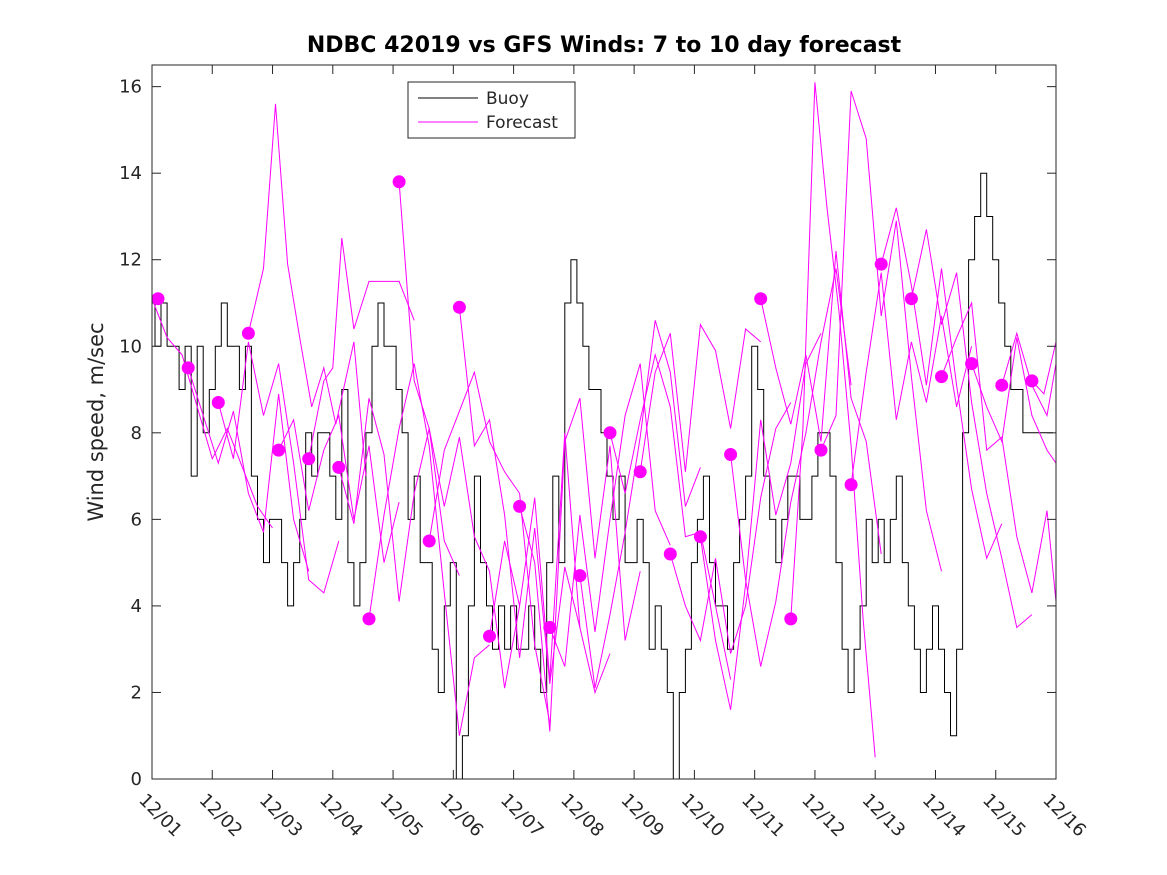 The width and height of the screenshot is (1167, 875). Describe the element at coordinates (130, 173) in the screenshot. I see `y-tick-label: 14` at that location.